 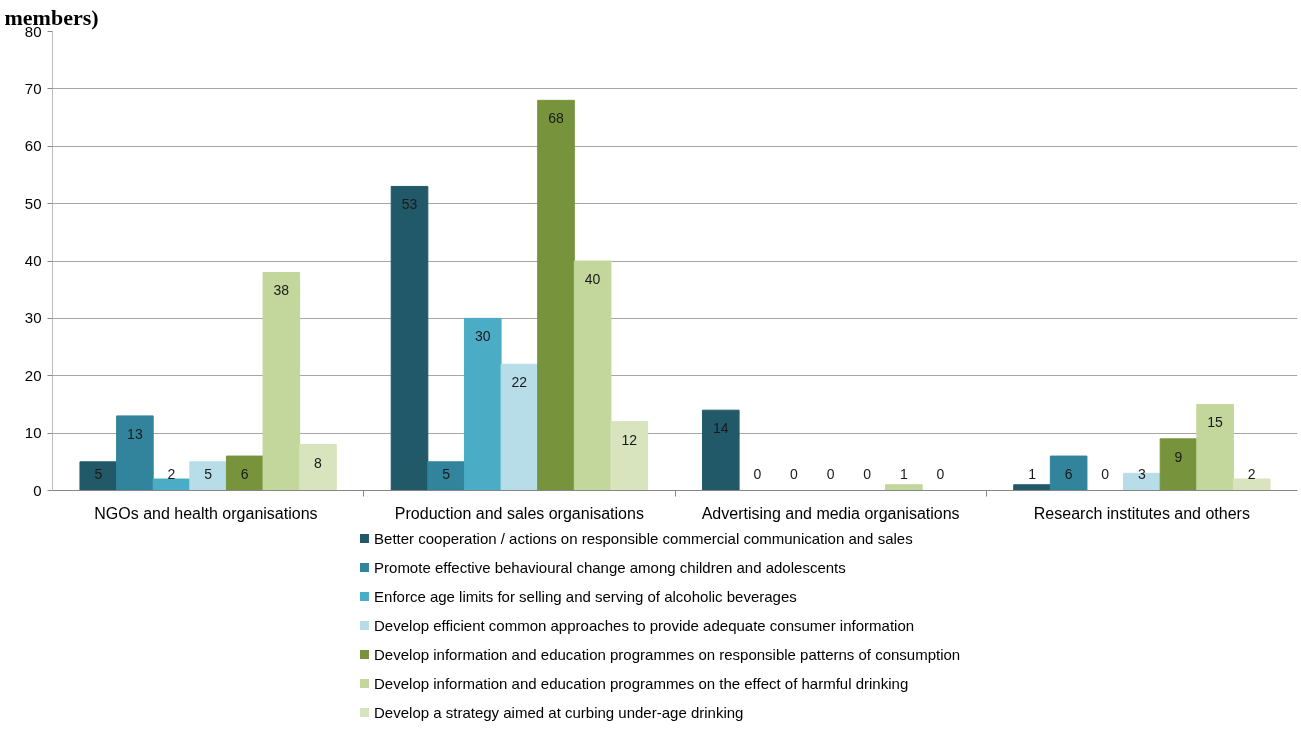 I want to click on data-label: 12, so click(x=629, y=439).